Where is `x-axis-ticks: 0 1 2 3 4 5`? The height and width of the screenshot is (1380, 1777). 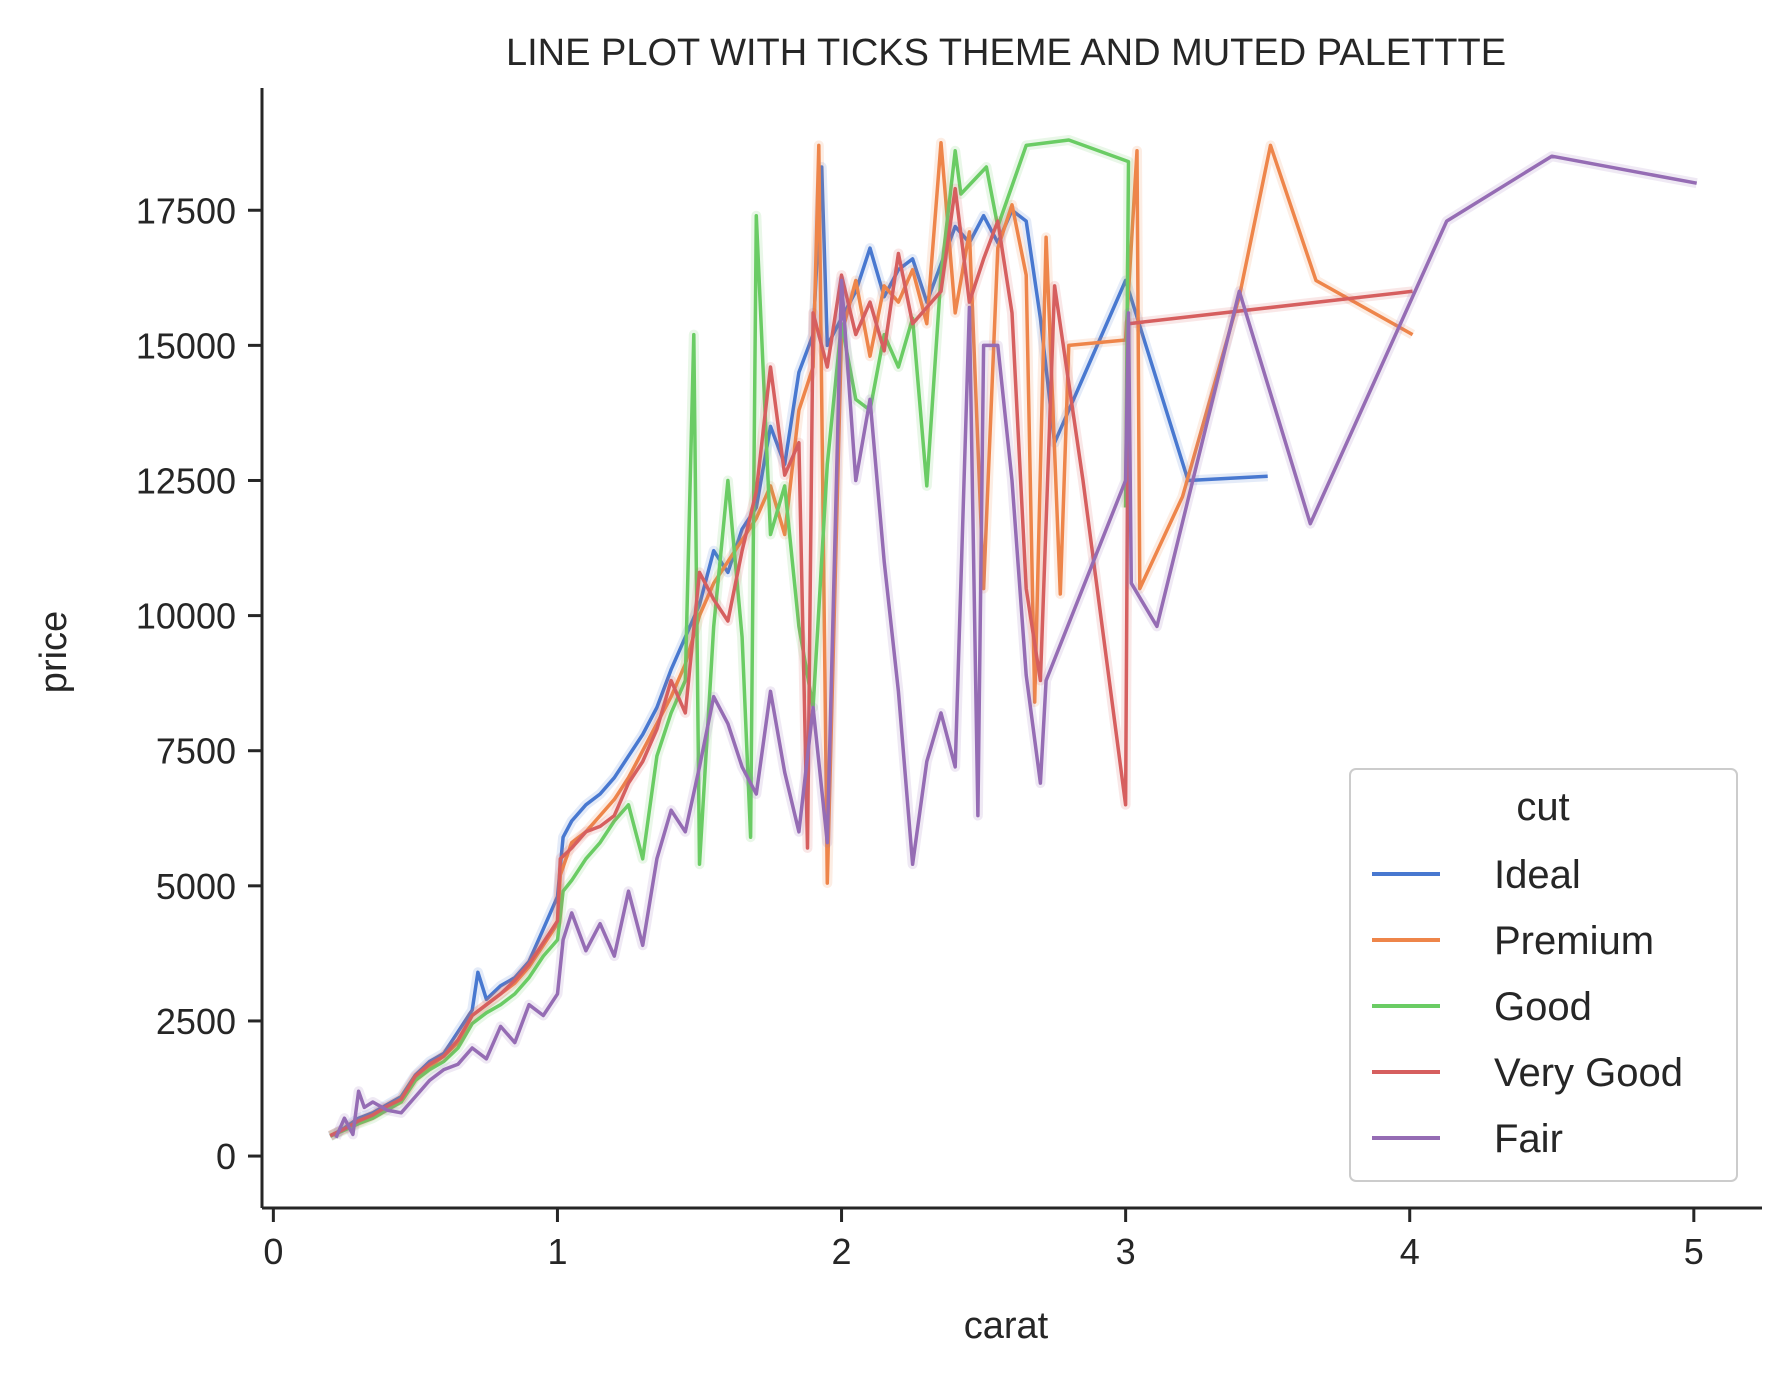
x-axis-ticks: 0 1 2 3 4 5 is located at coordinates (983, 1240).